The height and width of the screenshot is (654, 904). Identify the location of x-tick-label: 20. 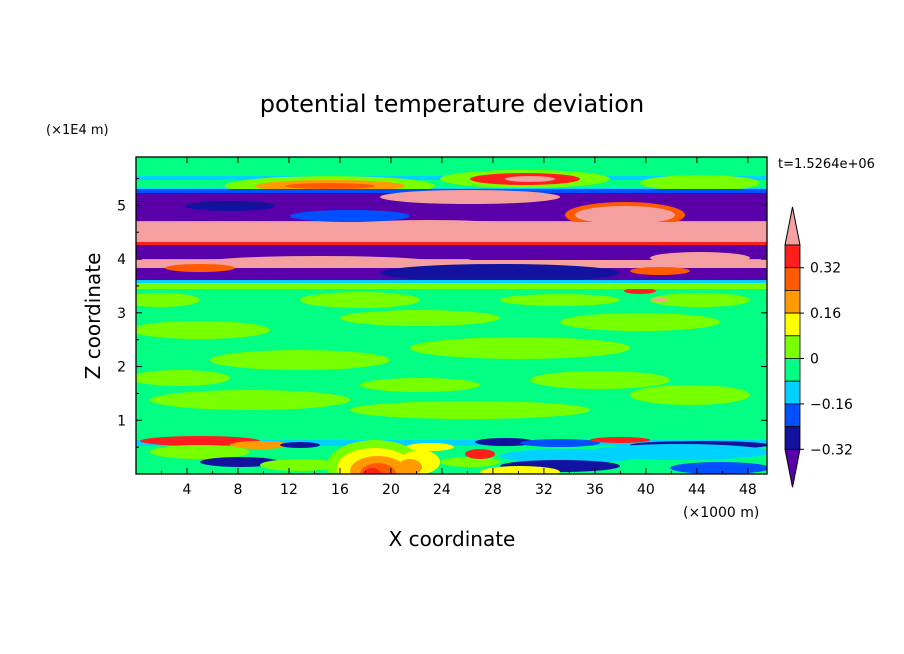
(391, 490).